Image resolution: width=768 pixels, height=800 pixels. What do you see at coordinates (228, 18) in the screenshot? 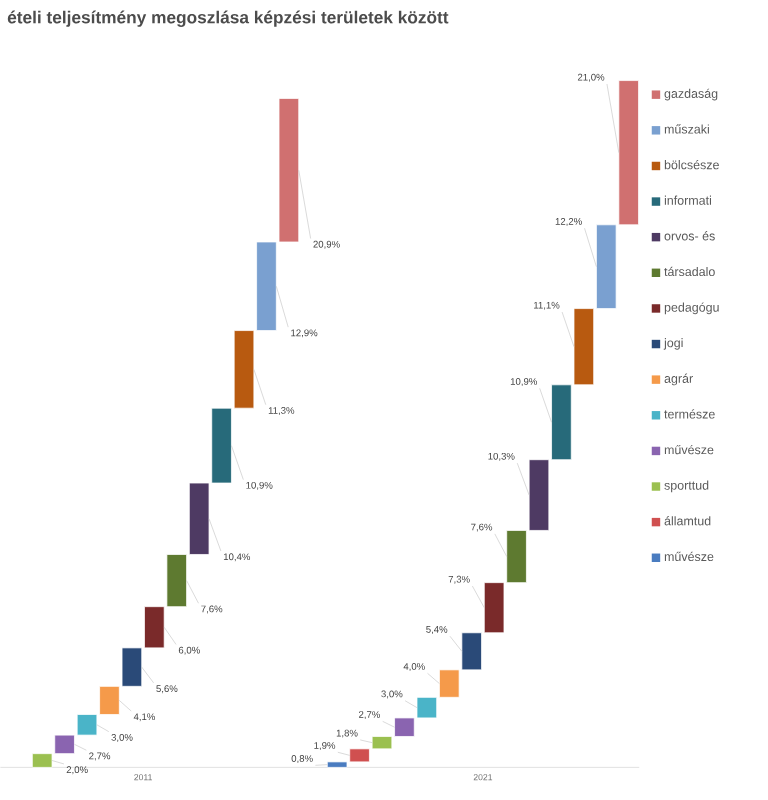
I see `chart-title: ételi teljesítmény megoszlása képzési területek között` at bounding box center [228, 18].